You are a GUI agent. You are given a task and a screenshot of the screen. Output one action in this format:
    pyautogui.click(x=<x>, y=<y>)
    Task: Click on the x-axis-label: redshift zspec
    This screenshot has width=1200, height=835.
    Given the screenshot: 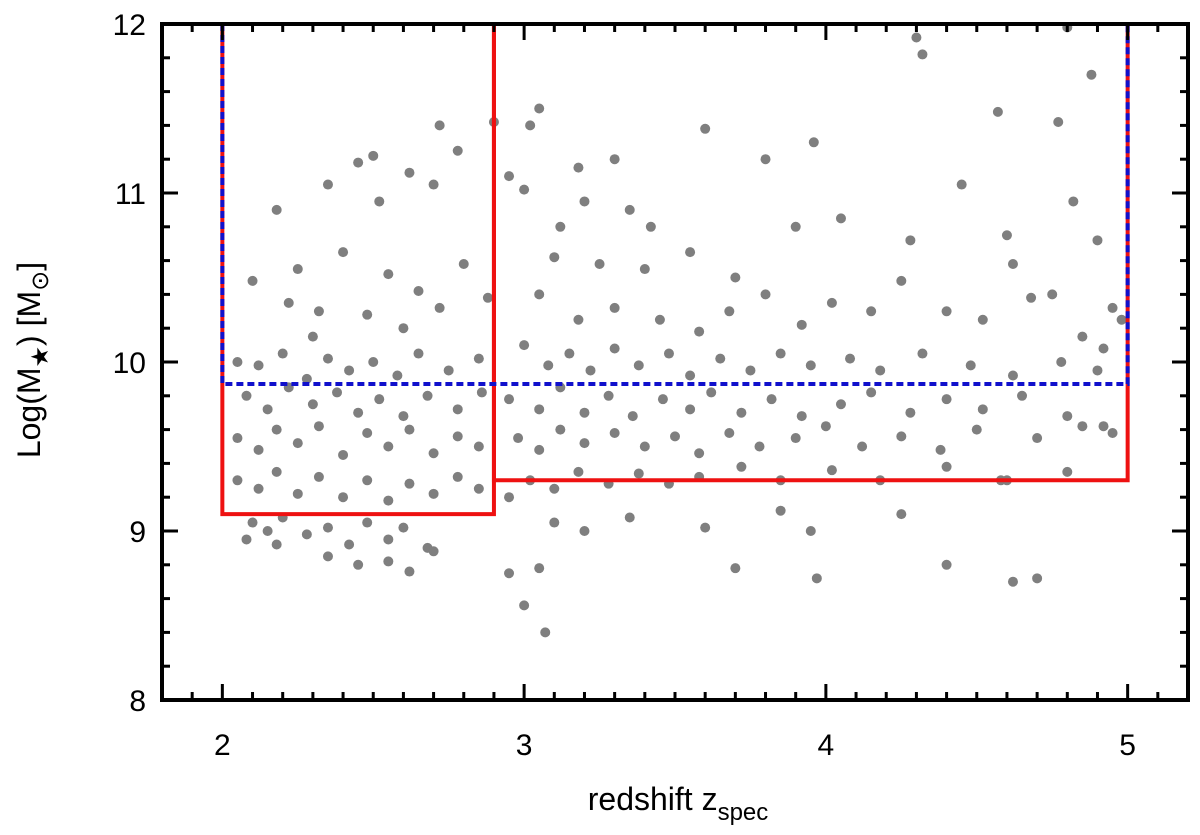 What is the action you would take?
    pyautogui.click(x=678, y=803)
    